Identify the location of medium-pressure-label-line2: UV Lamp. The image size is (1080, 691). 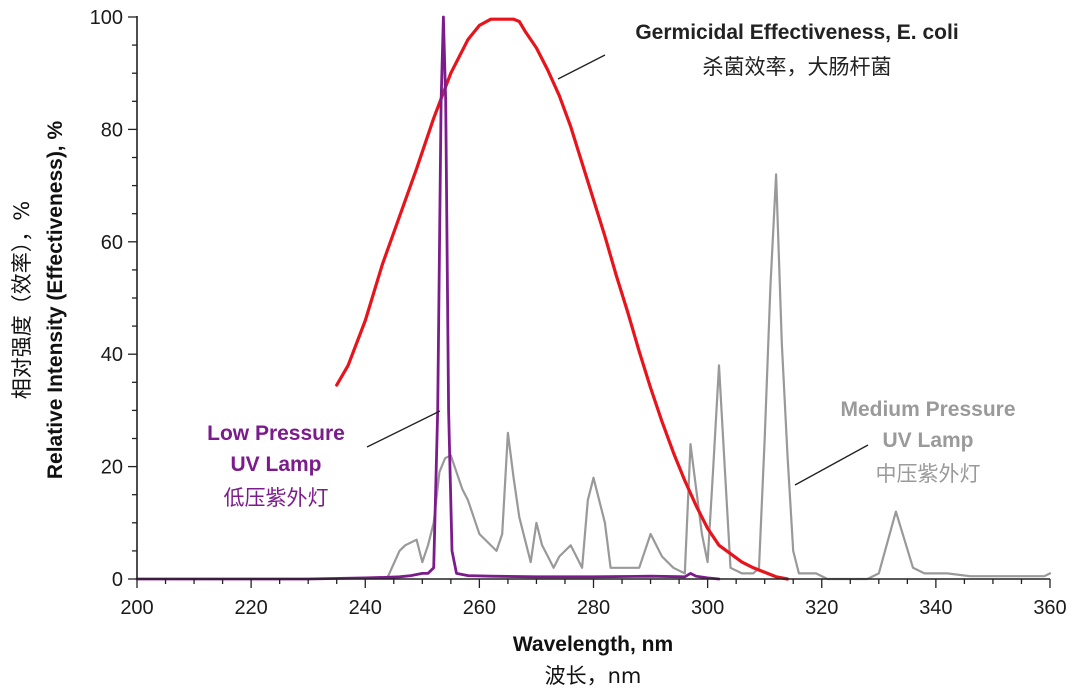
(927, 440).